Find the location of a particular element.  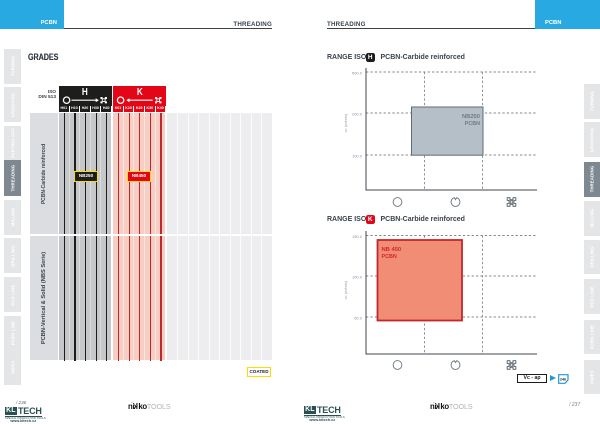

svg-text: 200.0 is located at coordinates (357, 114).